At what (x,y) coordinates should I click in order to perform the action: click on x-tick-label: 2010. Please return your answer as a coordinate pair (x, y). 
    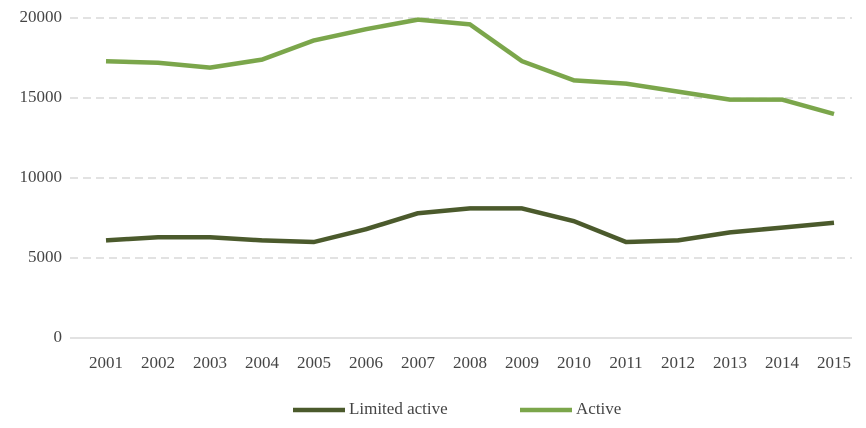
    Looking at the image, I should click on (574, 362).